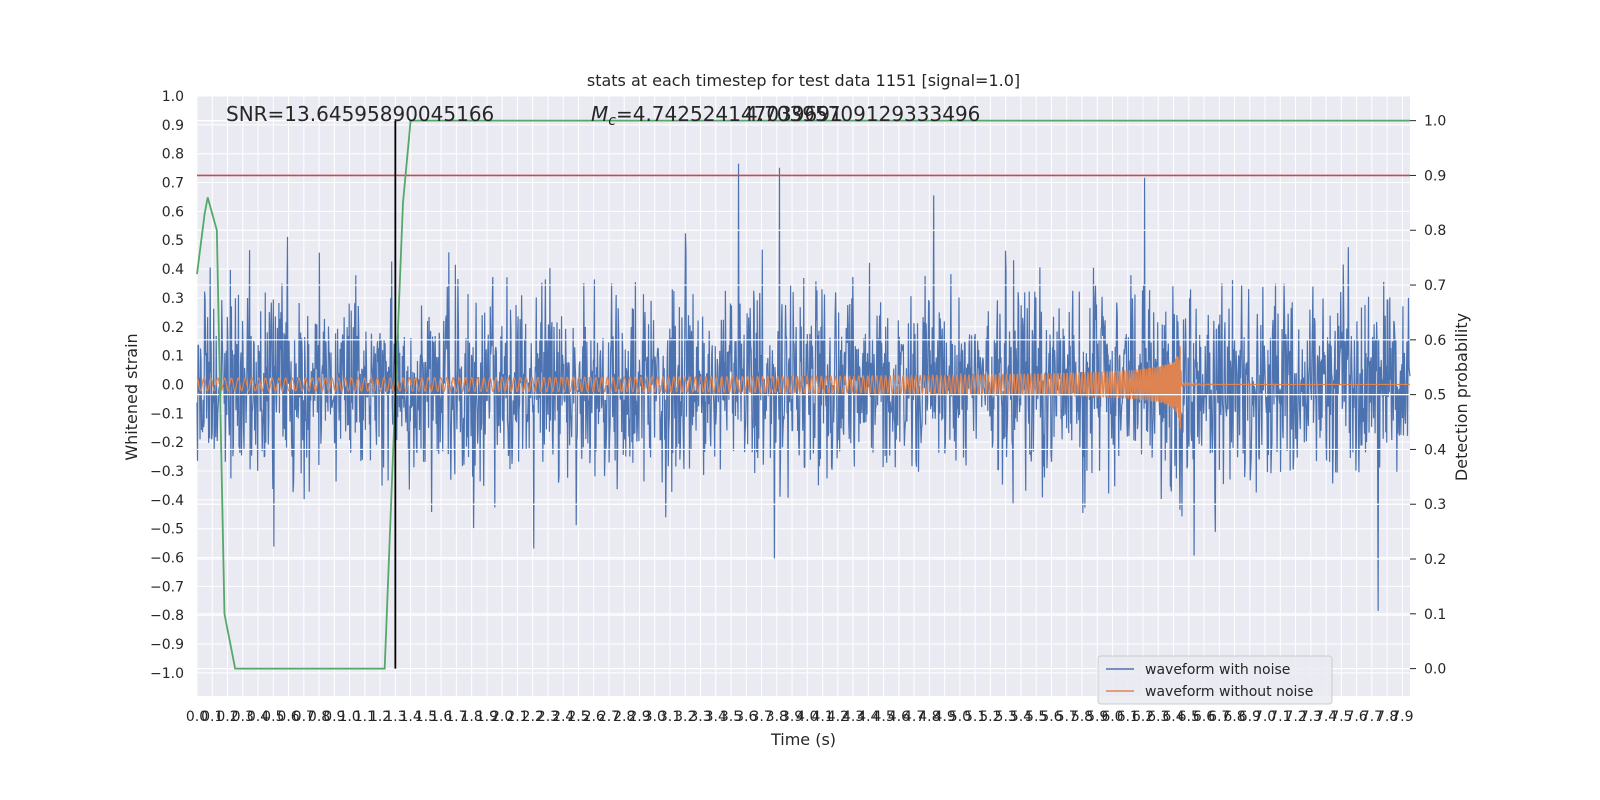  Describe the element at coordinates (563, 717) in the screenshot. I see `x-tick-label: 2.4` at that location.